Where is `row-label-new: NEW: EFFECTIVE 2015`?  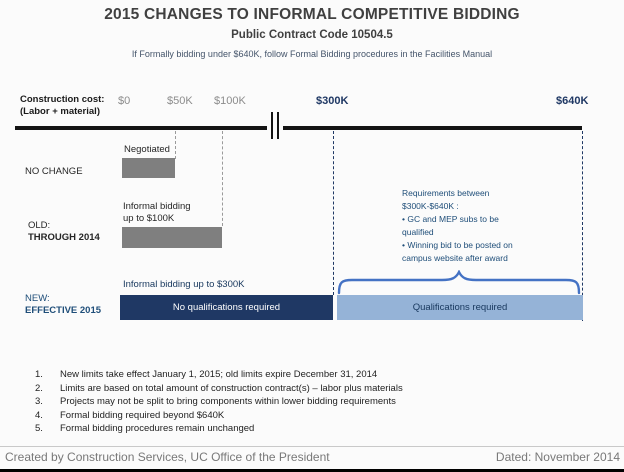
row-label-new: NEW: EFFECTIVE 2015 is located at coordinates (63, 305).